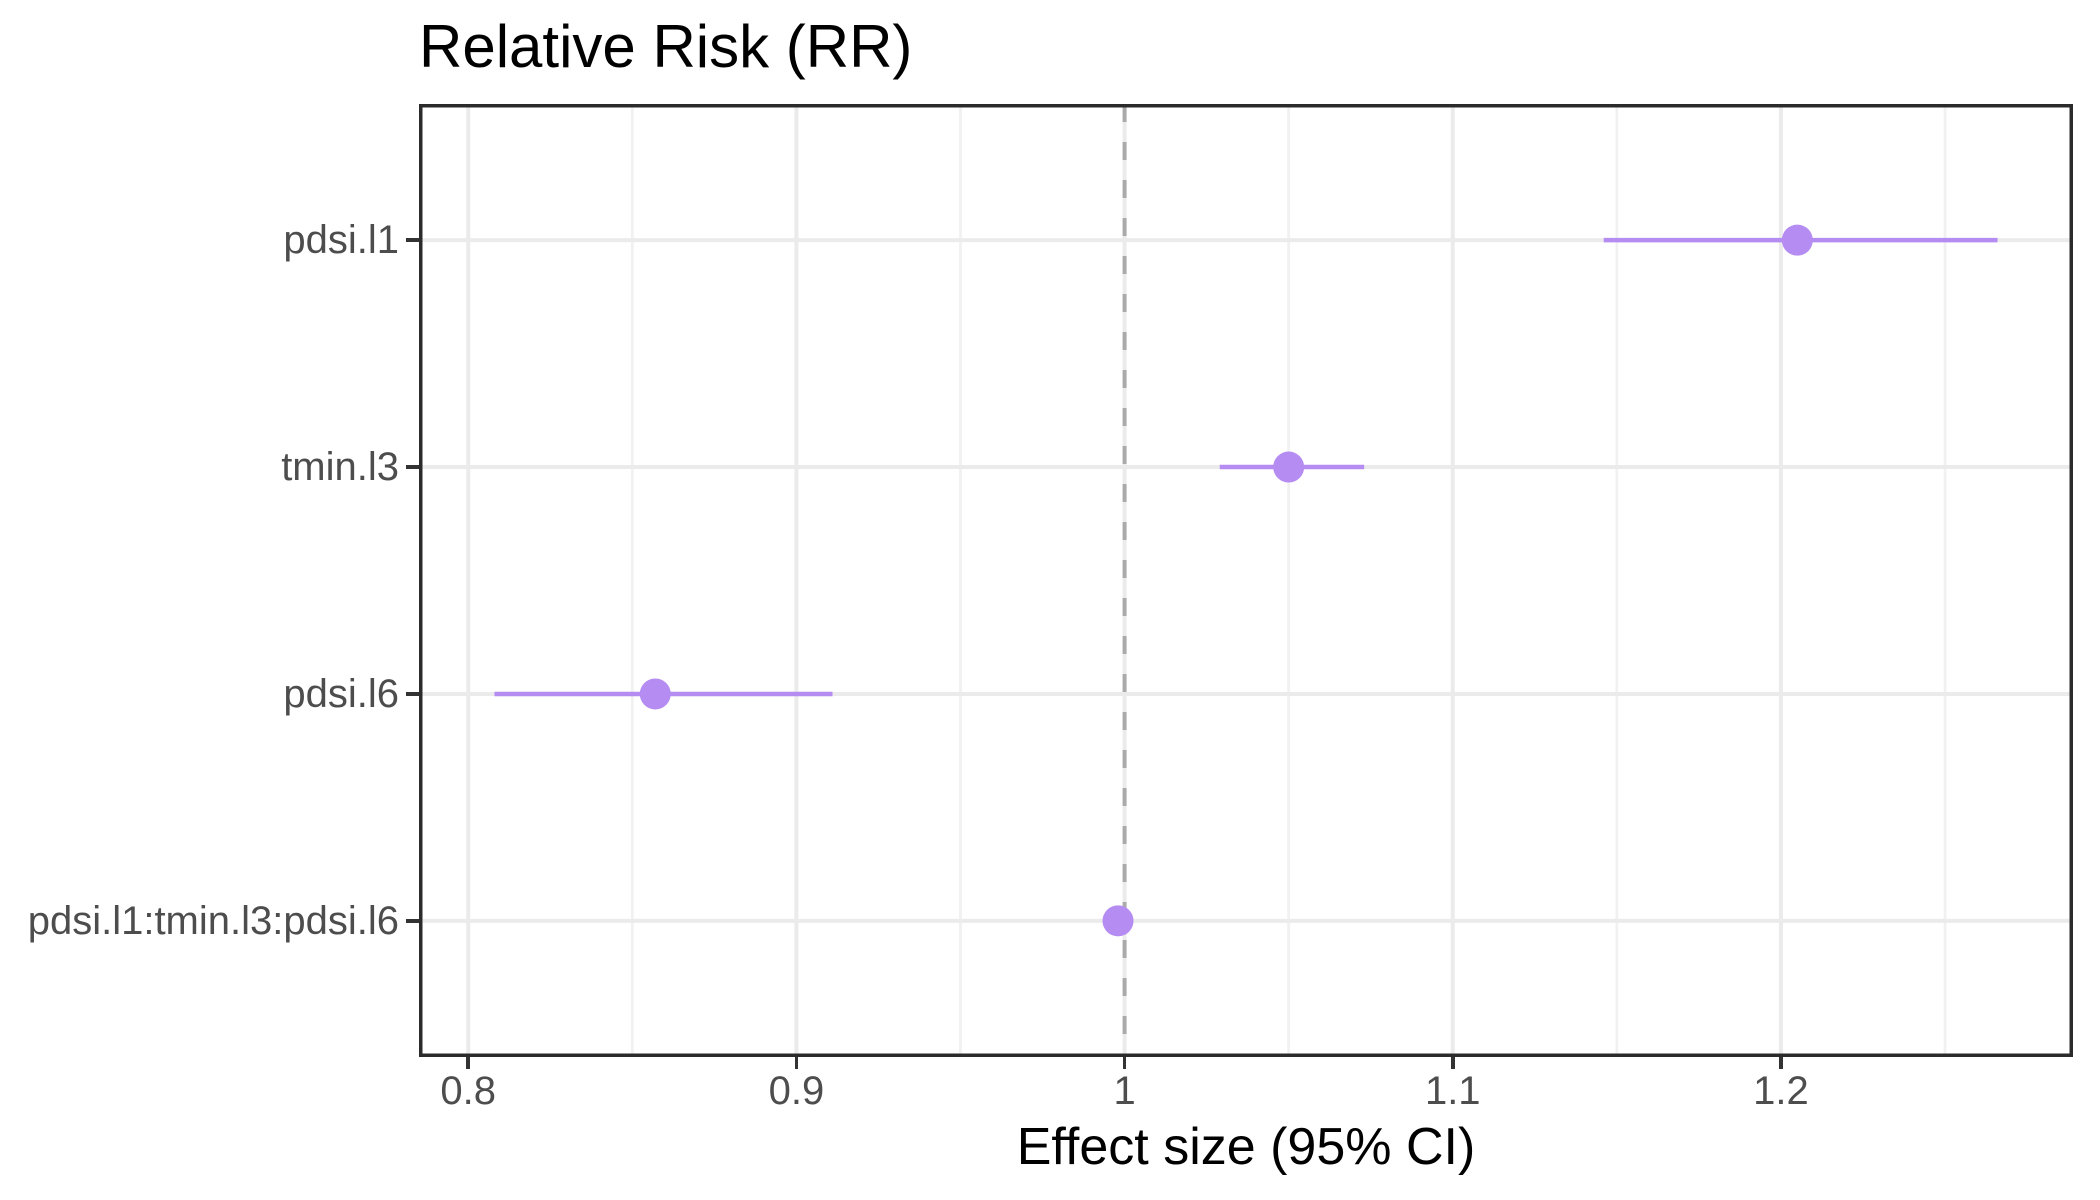 The height and width of the screenshot is (1200, 2100). What do you see at coordinates (666, 46) in the screenshot?
I see `chart-title: Relative Risk (RR)` at bounding box center [666, 46].